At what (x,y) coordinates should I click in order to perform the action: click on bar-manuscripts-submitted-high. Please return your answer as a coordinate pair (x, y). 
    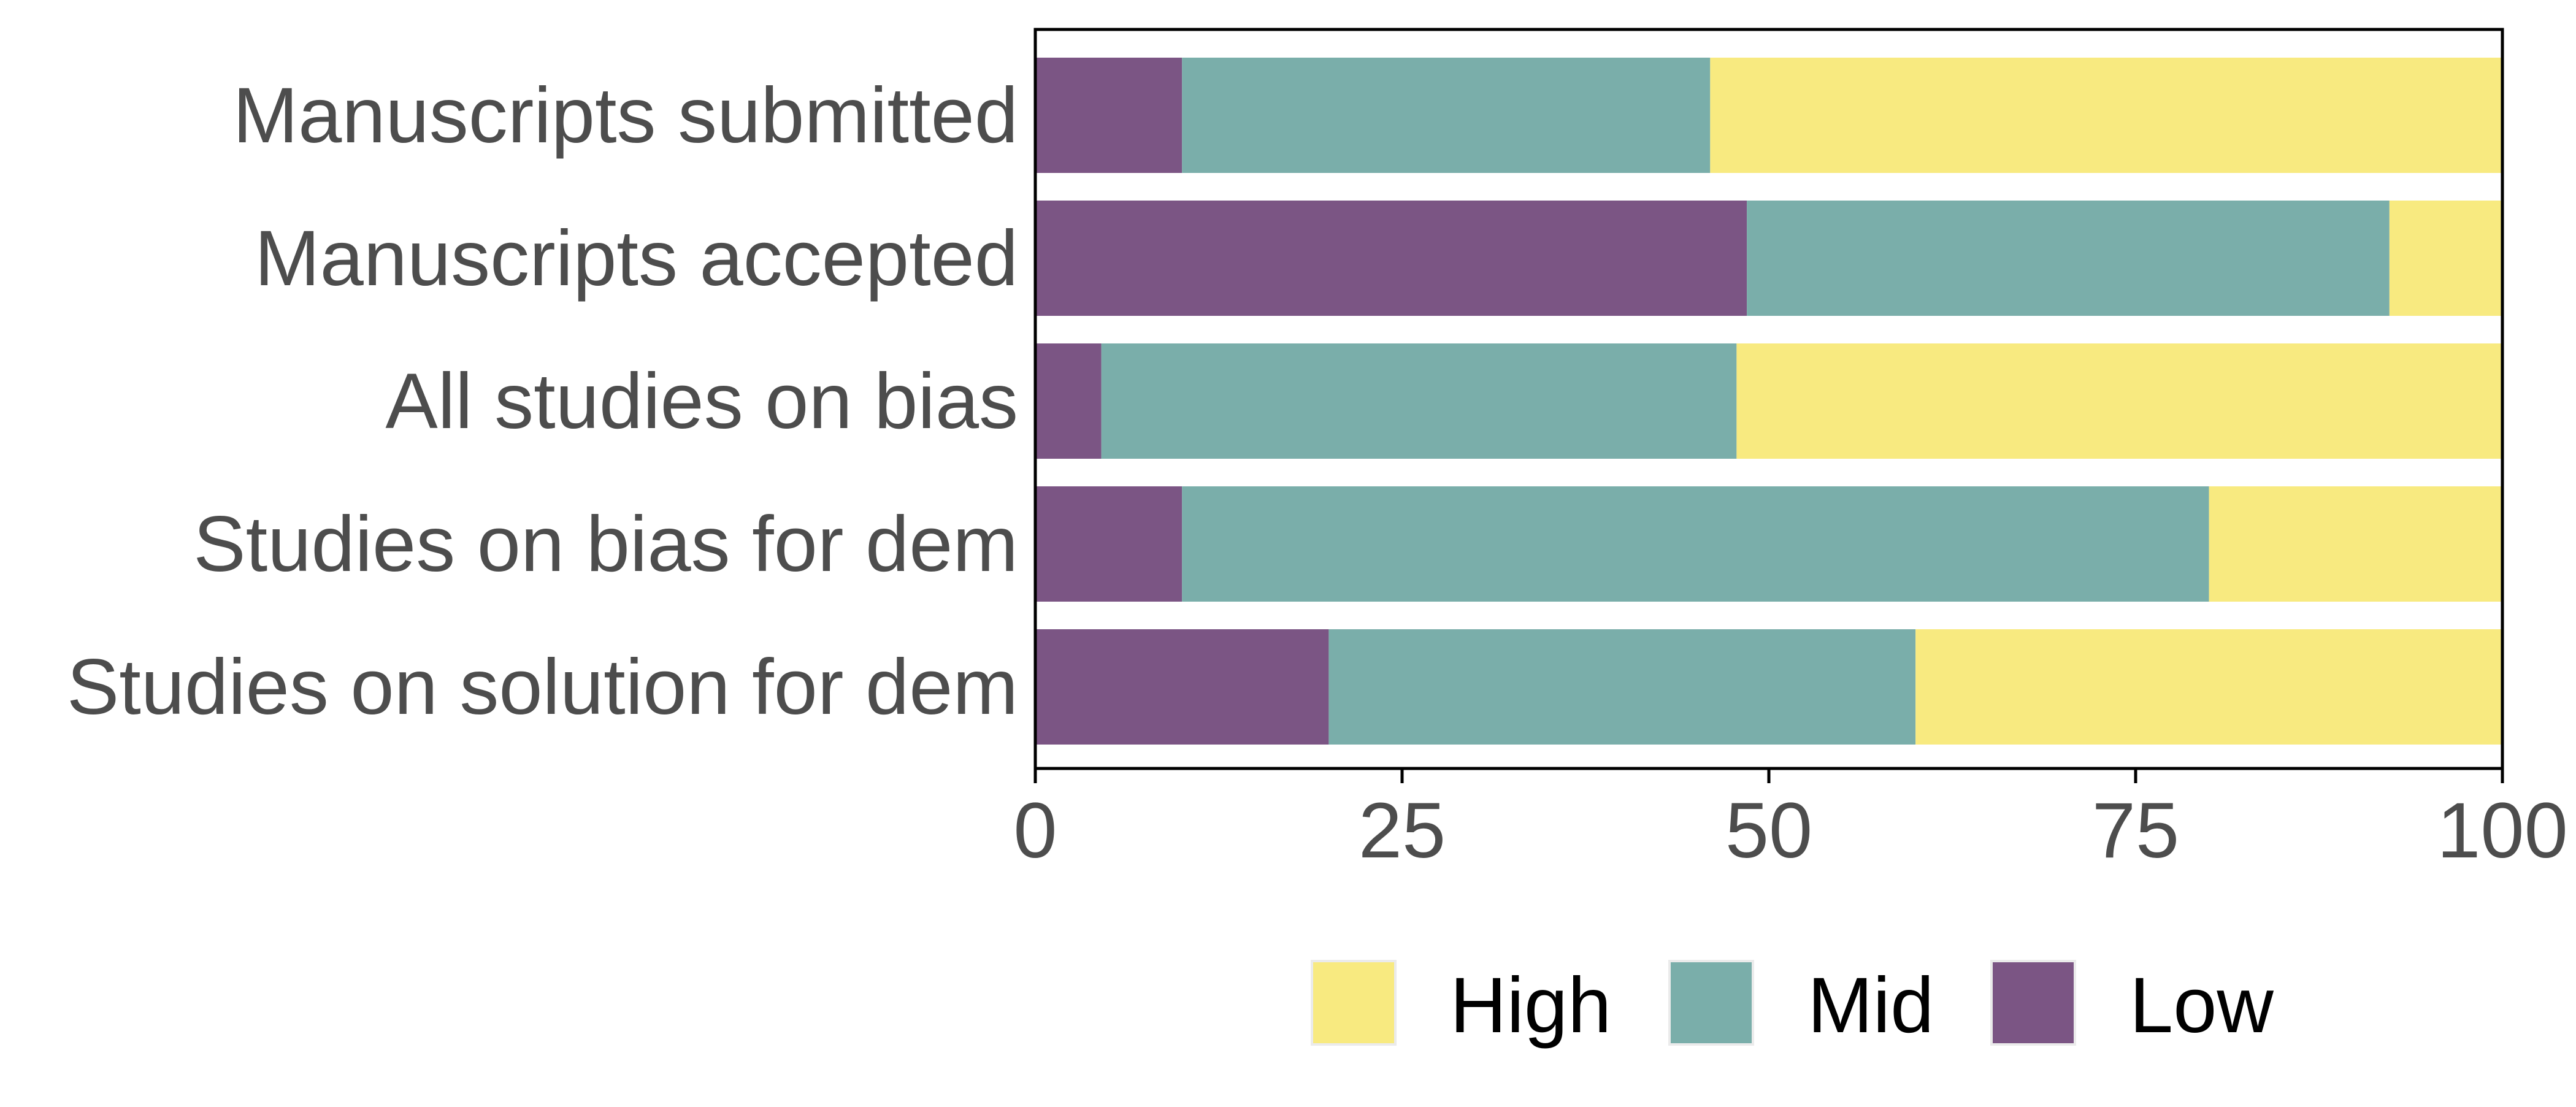
    Looking at the image, I should click on (2106, 115).